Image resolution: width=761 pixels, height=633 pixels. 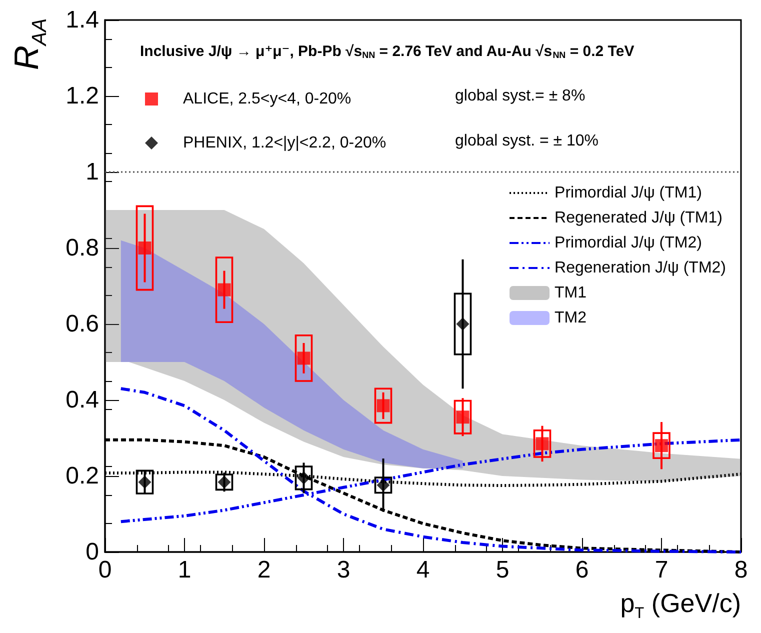 I want to click on y-tick-label: 0.4, so click(x=82, y=400).